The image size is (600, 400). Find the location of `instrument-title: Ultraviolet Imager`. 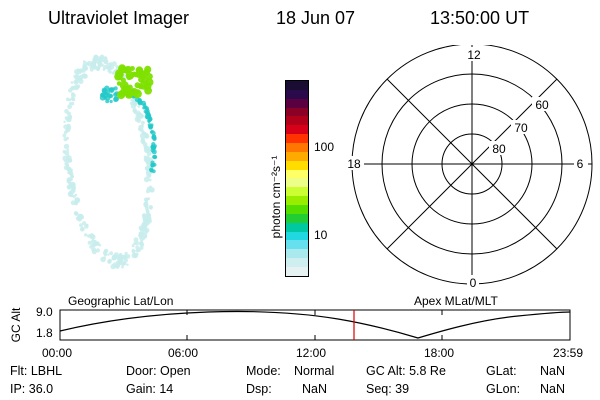

instrument-title: Ultraviolet Imager is located at coordinates (119, 18).